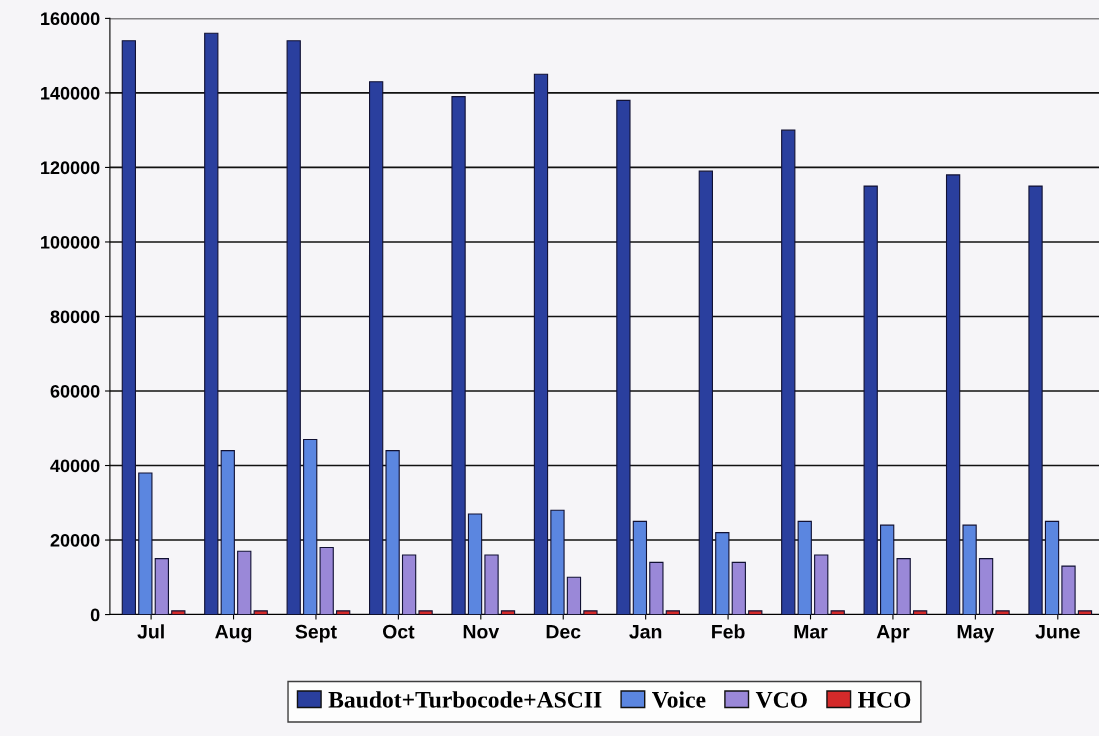 The image size is (1099, 736). What do you see at coordinates (75, 317) in the screenshot?
I see `y-tick-label: 80000` at bounding box center [75, 317].